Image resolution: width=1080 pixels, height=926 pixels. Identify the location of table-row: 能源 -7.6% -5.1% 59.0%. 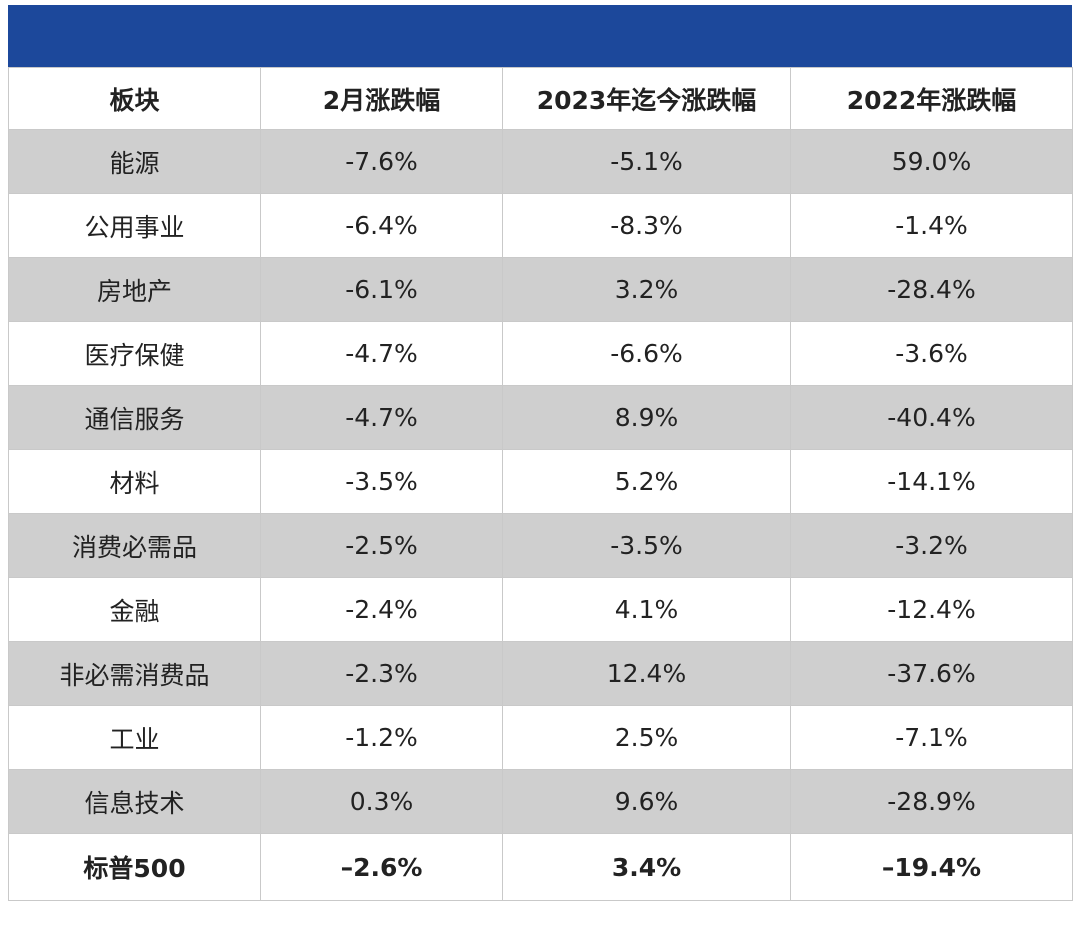
(540, 161).